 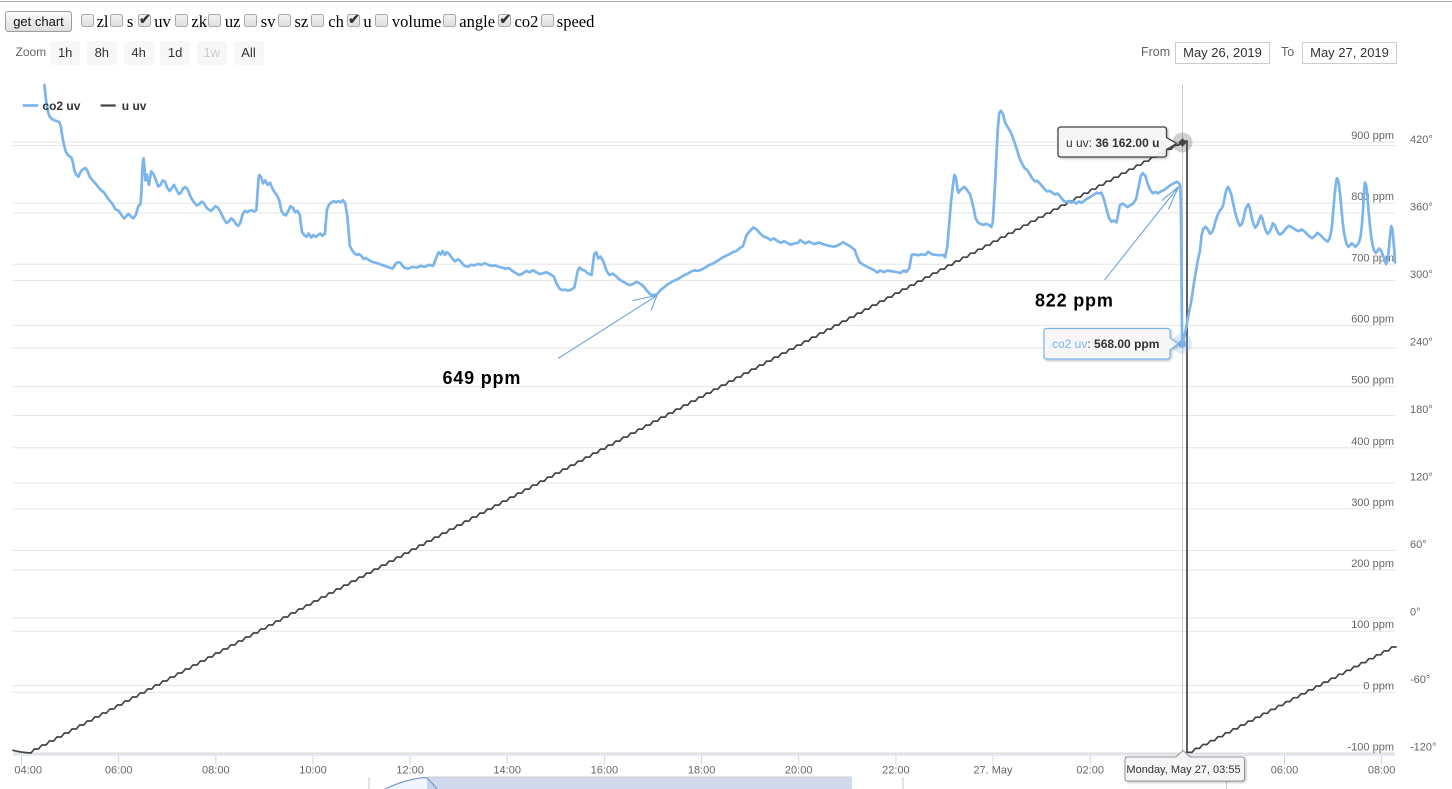 I want to click on svg-text: 14:00, so click(x=507, y=771).